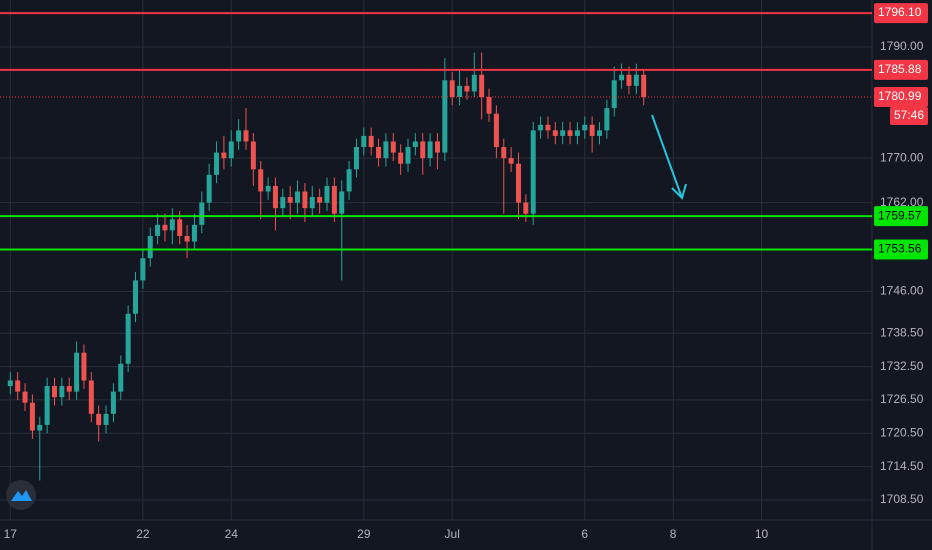 This screenshot has width=932, height=550. I want to click on x-tick-label: Jul, so click(452, 534).